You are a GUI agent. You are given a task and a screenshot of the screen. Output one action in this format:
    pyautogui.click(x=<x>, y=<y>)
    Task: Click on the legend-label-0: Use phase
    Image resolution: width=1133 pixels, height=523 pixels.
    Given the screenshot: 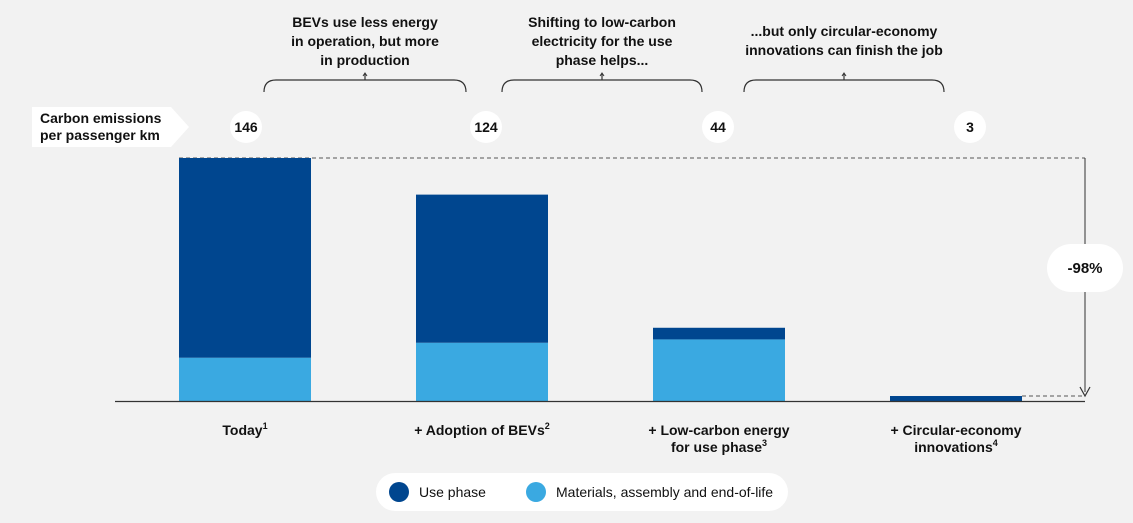 What is the action you would take?
    pyautogui.click(x=452, y=492)
    